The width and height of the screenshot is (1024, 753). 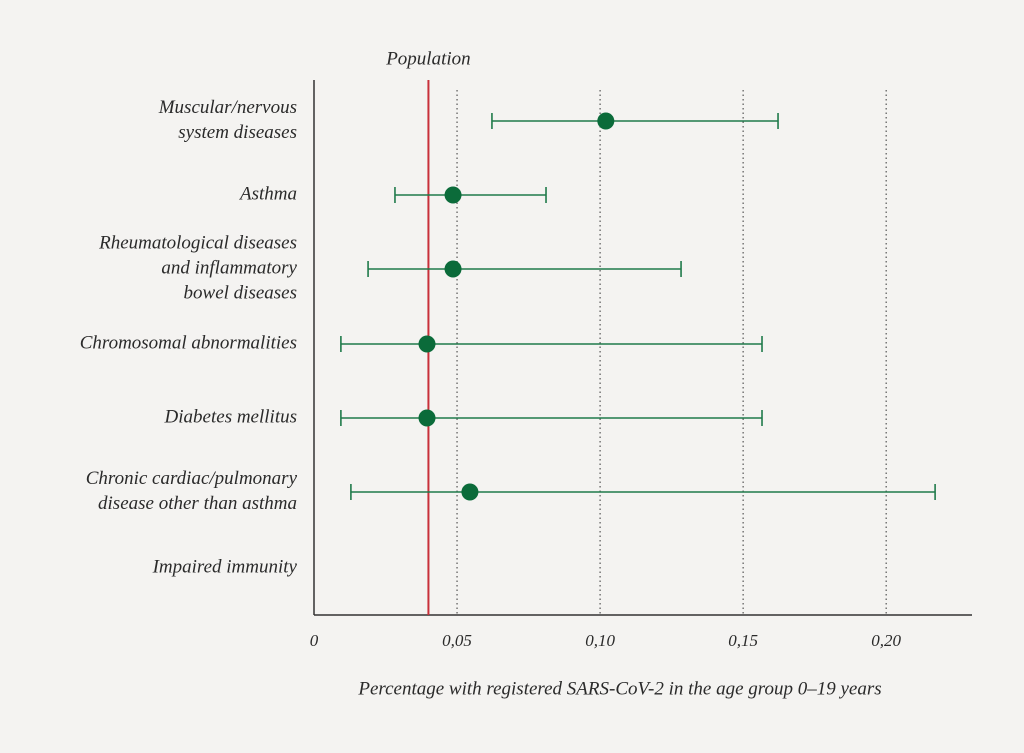 What do you see at coordinates (197, 503) in the screenshot?
I see `category-label: disease other than asthma` at bounding box center [197, 503].